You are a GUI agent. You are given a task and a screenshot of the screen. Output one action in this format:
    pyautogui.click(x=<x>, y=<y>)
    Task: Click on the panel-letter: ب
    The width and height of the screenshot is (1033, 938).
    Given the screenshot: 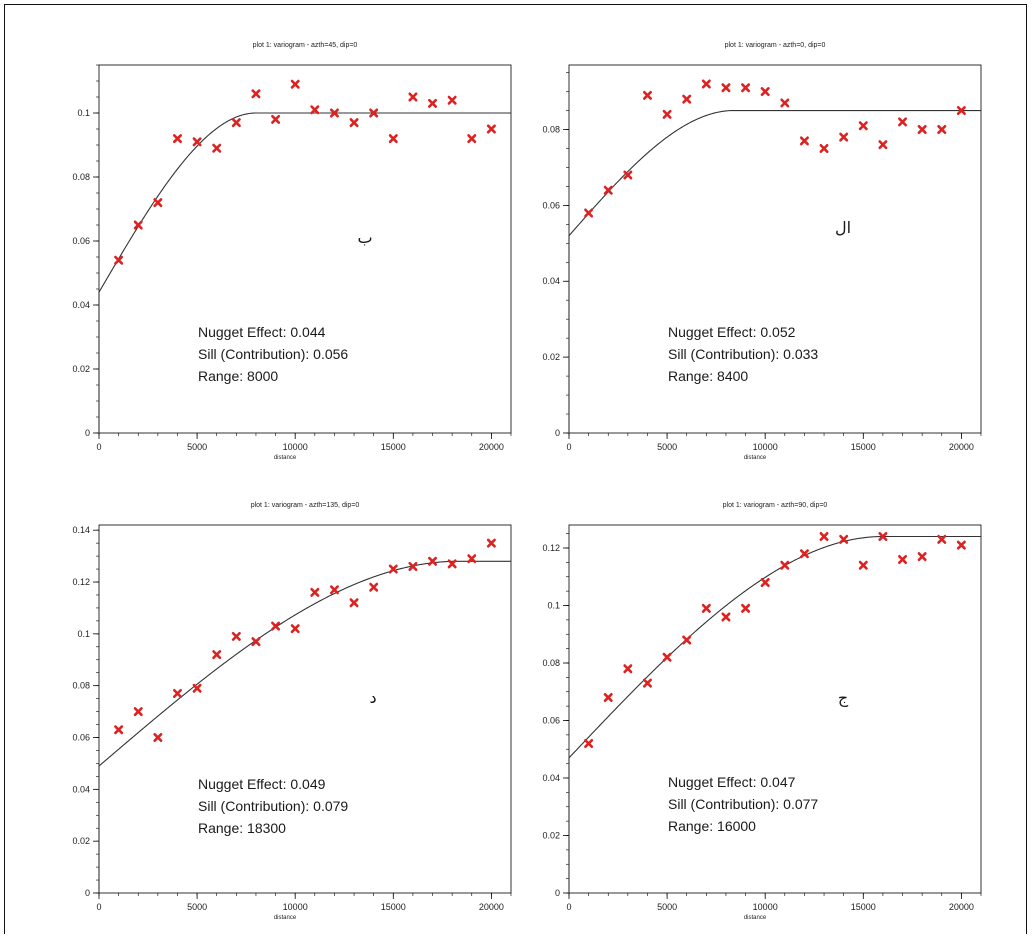 What is the action you would take?
    pyautogui.click(x=364, y=237)
    